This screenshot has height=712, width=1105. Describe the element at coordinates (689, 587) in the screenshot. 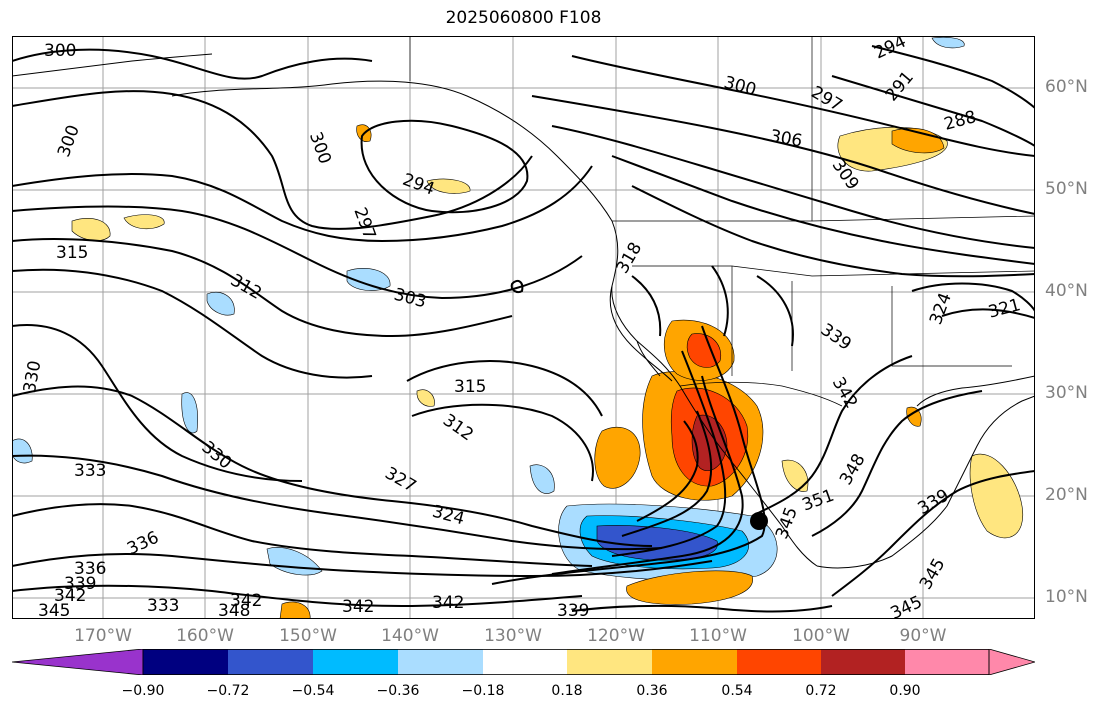

I see `positive-anomaly-south` at that location.